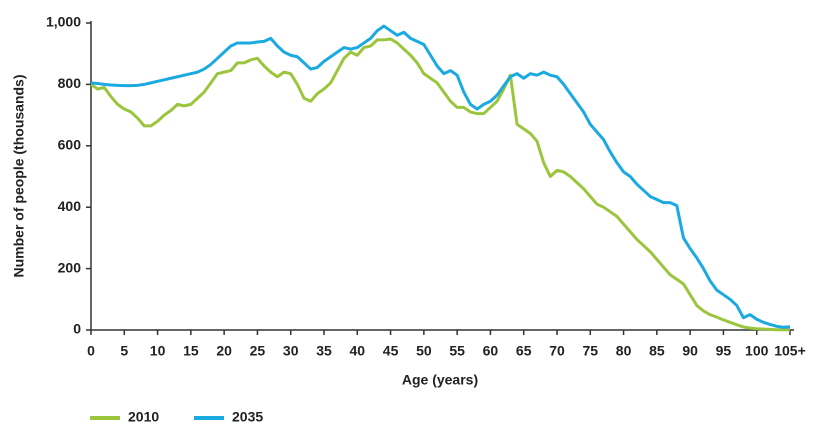  Describe the element at coordinates (291, 351) in the screenshot. I see `x-tick-label: 30` at that location.